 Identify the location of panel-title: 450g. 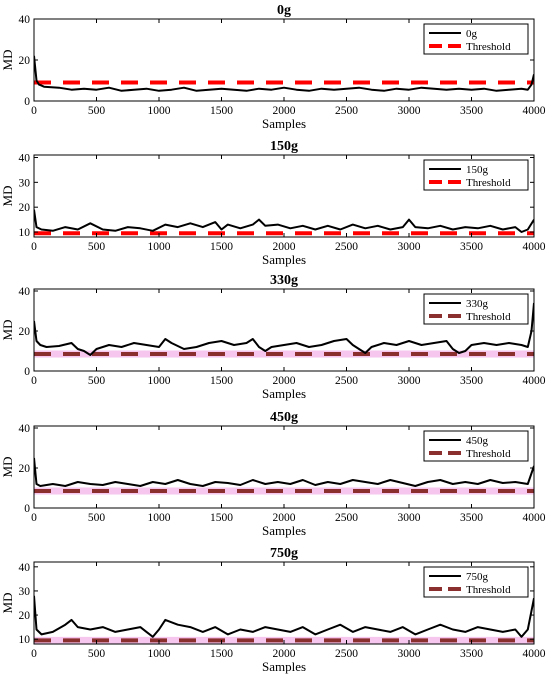
(284, 417).